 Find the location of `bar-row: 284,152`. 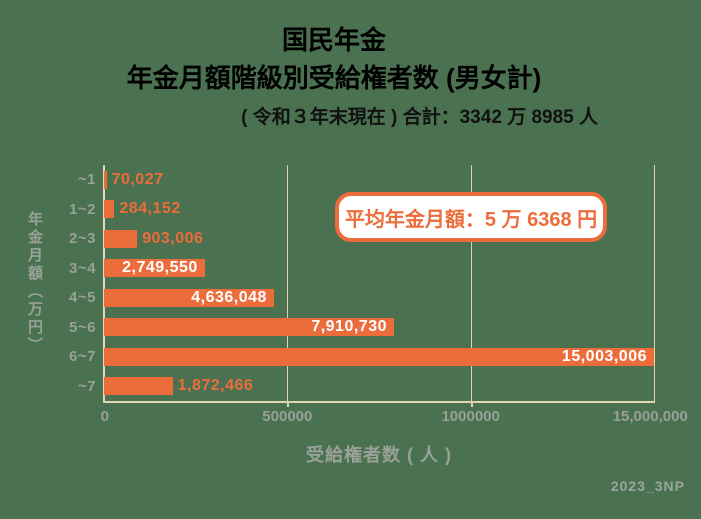

bar-row: 284,152 is located at coordinates (379, 210).